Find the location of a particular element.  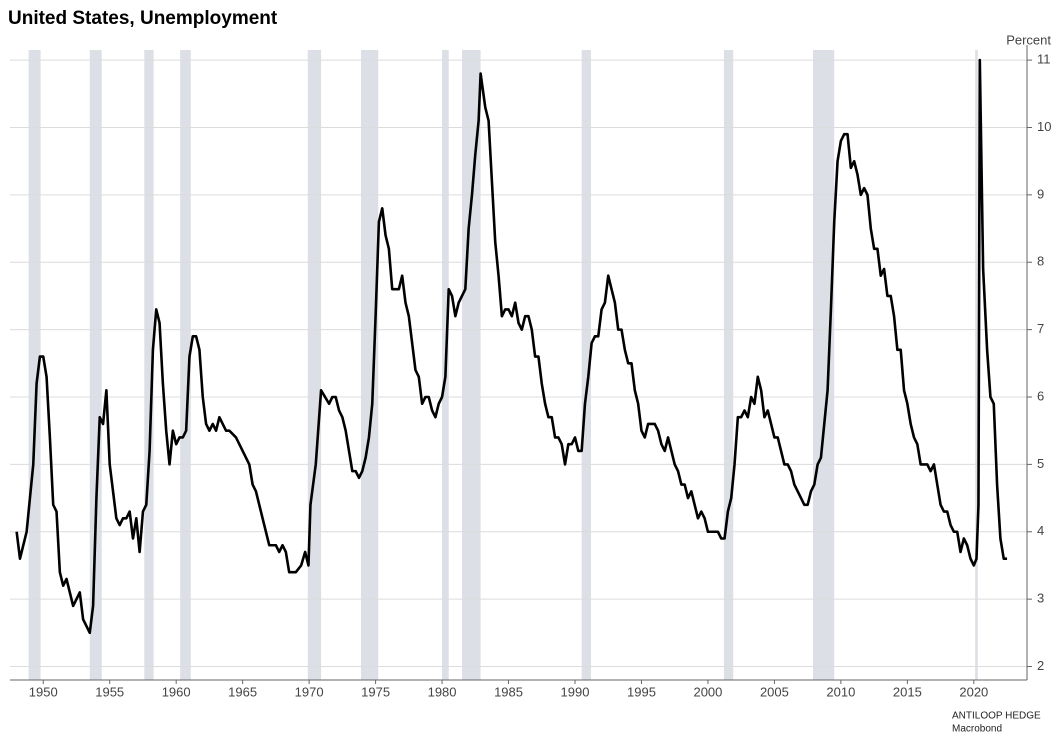

y-tick-label: 10 is located at coordinates (1044, 126).